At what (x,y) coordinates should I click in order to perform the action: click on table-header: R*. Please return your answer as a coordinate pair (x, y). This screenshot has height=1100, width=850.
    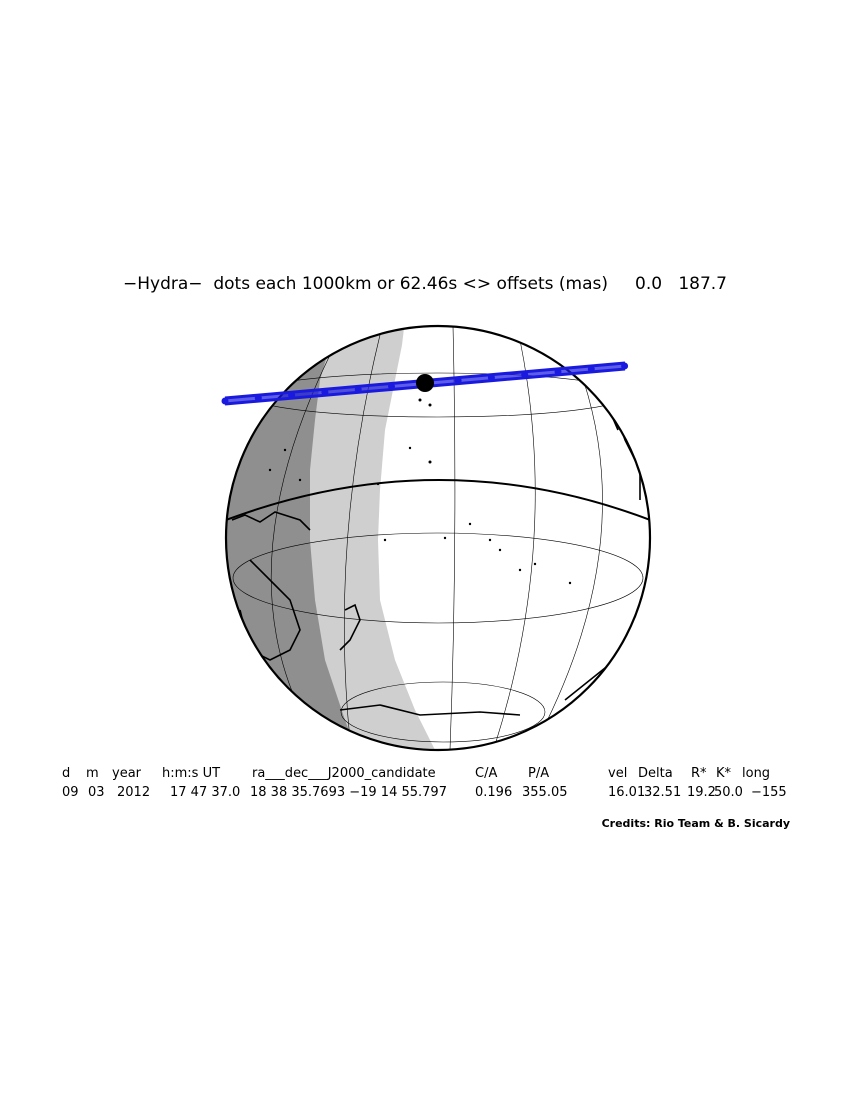
    Looking at the image, I should click on (699, 773).